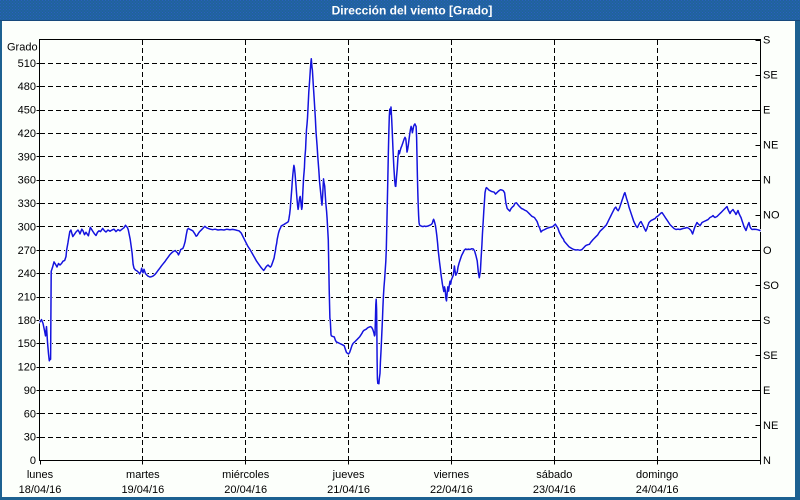  What do you see at coordinates (27, 251) in the screenshot?
I see `svg-text: 270` at bounding box center [27, 251].